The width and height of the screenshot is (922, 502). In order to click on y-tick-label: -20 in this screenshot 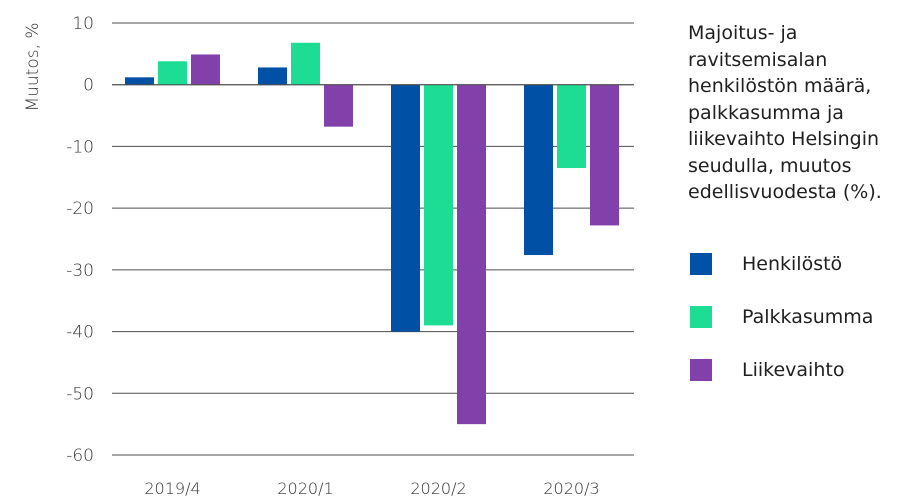, I will do `click(80, 209)`.